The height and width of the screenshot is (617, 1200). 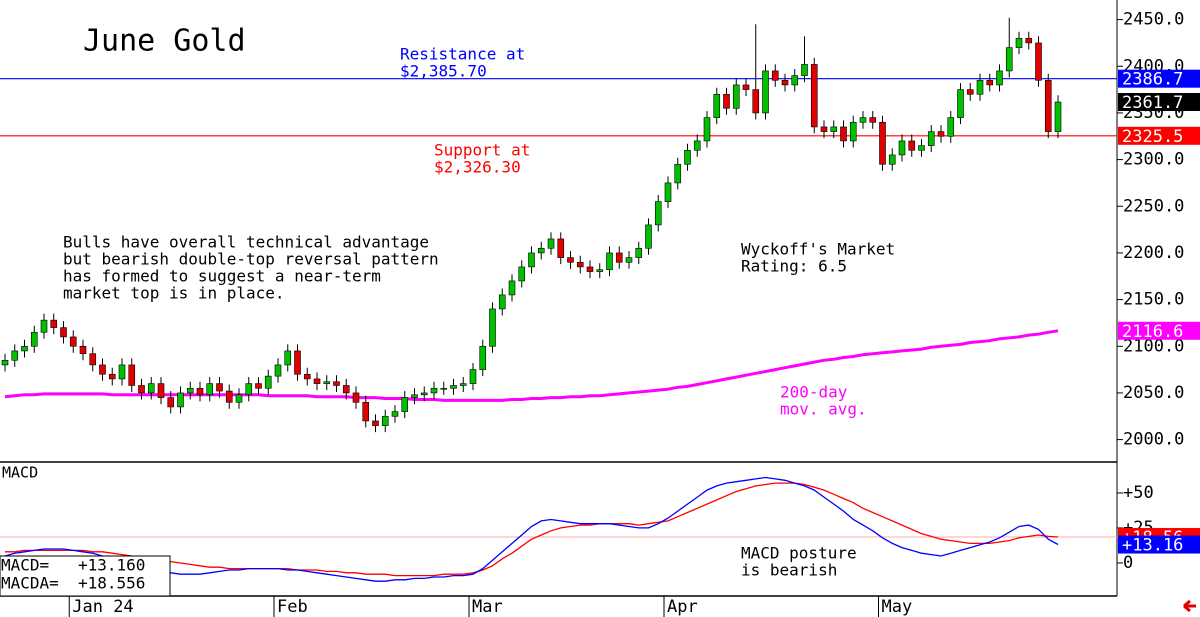 I want to click on y-tick-label: 2250.0, so click(x=1153, y=206).